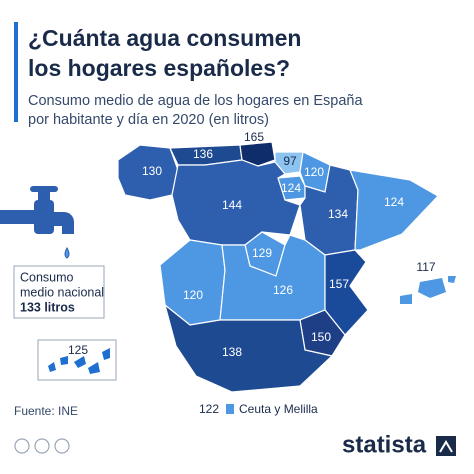  Describe the element at coordinates (47, 277) in the screenshot. I see `callout-text: Consumo` at that location.